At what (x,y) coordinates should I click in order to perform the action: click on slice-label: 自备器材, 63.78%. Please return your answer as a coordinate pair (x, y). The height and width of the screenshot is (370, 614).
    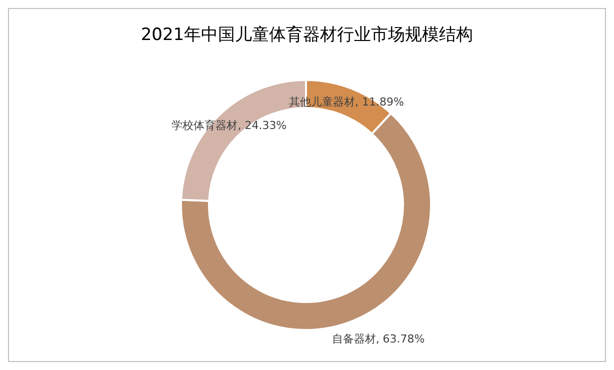
    Looking at the image, I should click on (378, 339).